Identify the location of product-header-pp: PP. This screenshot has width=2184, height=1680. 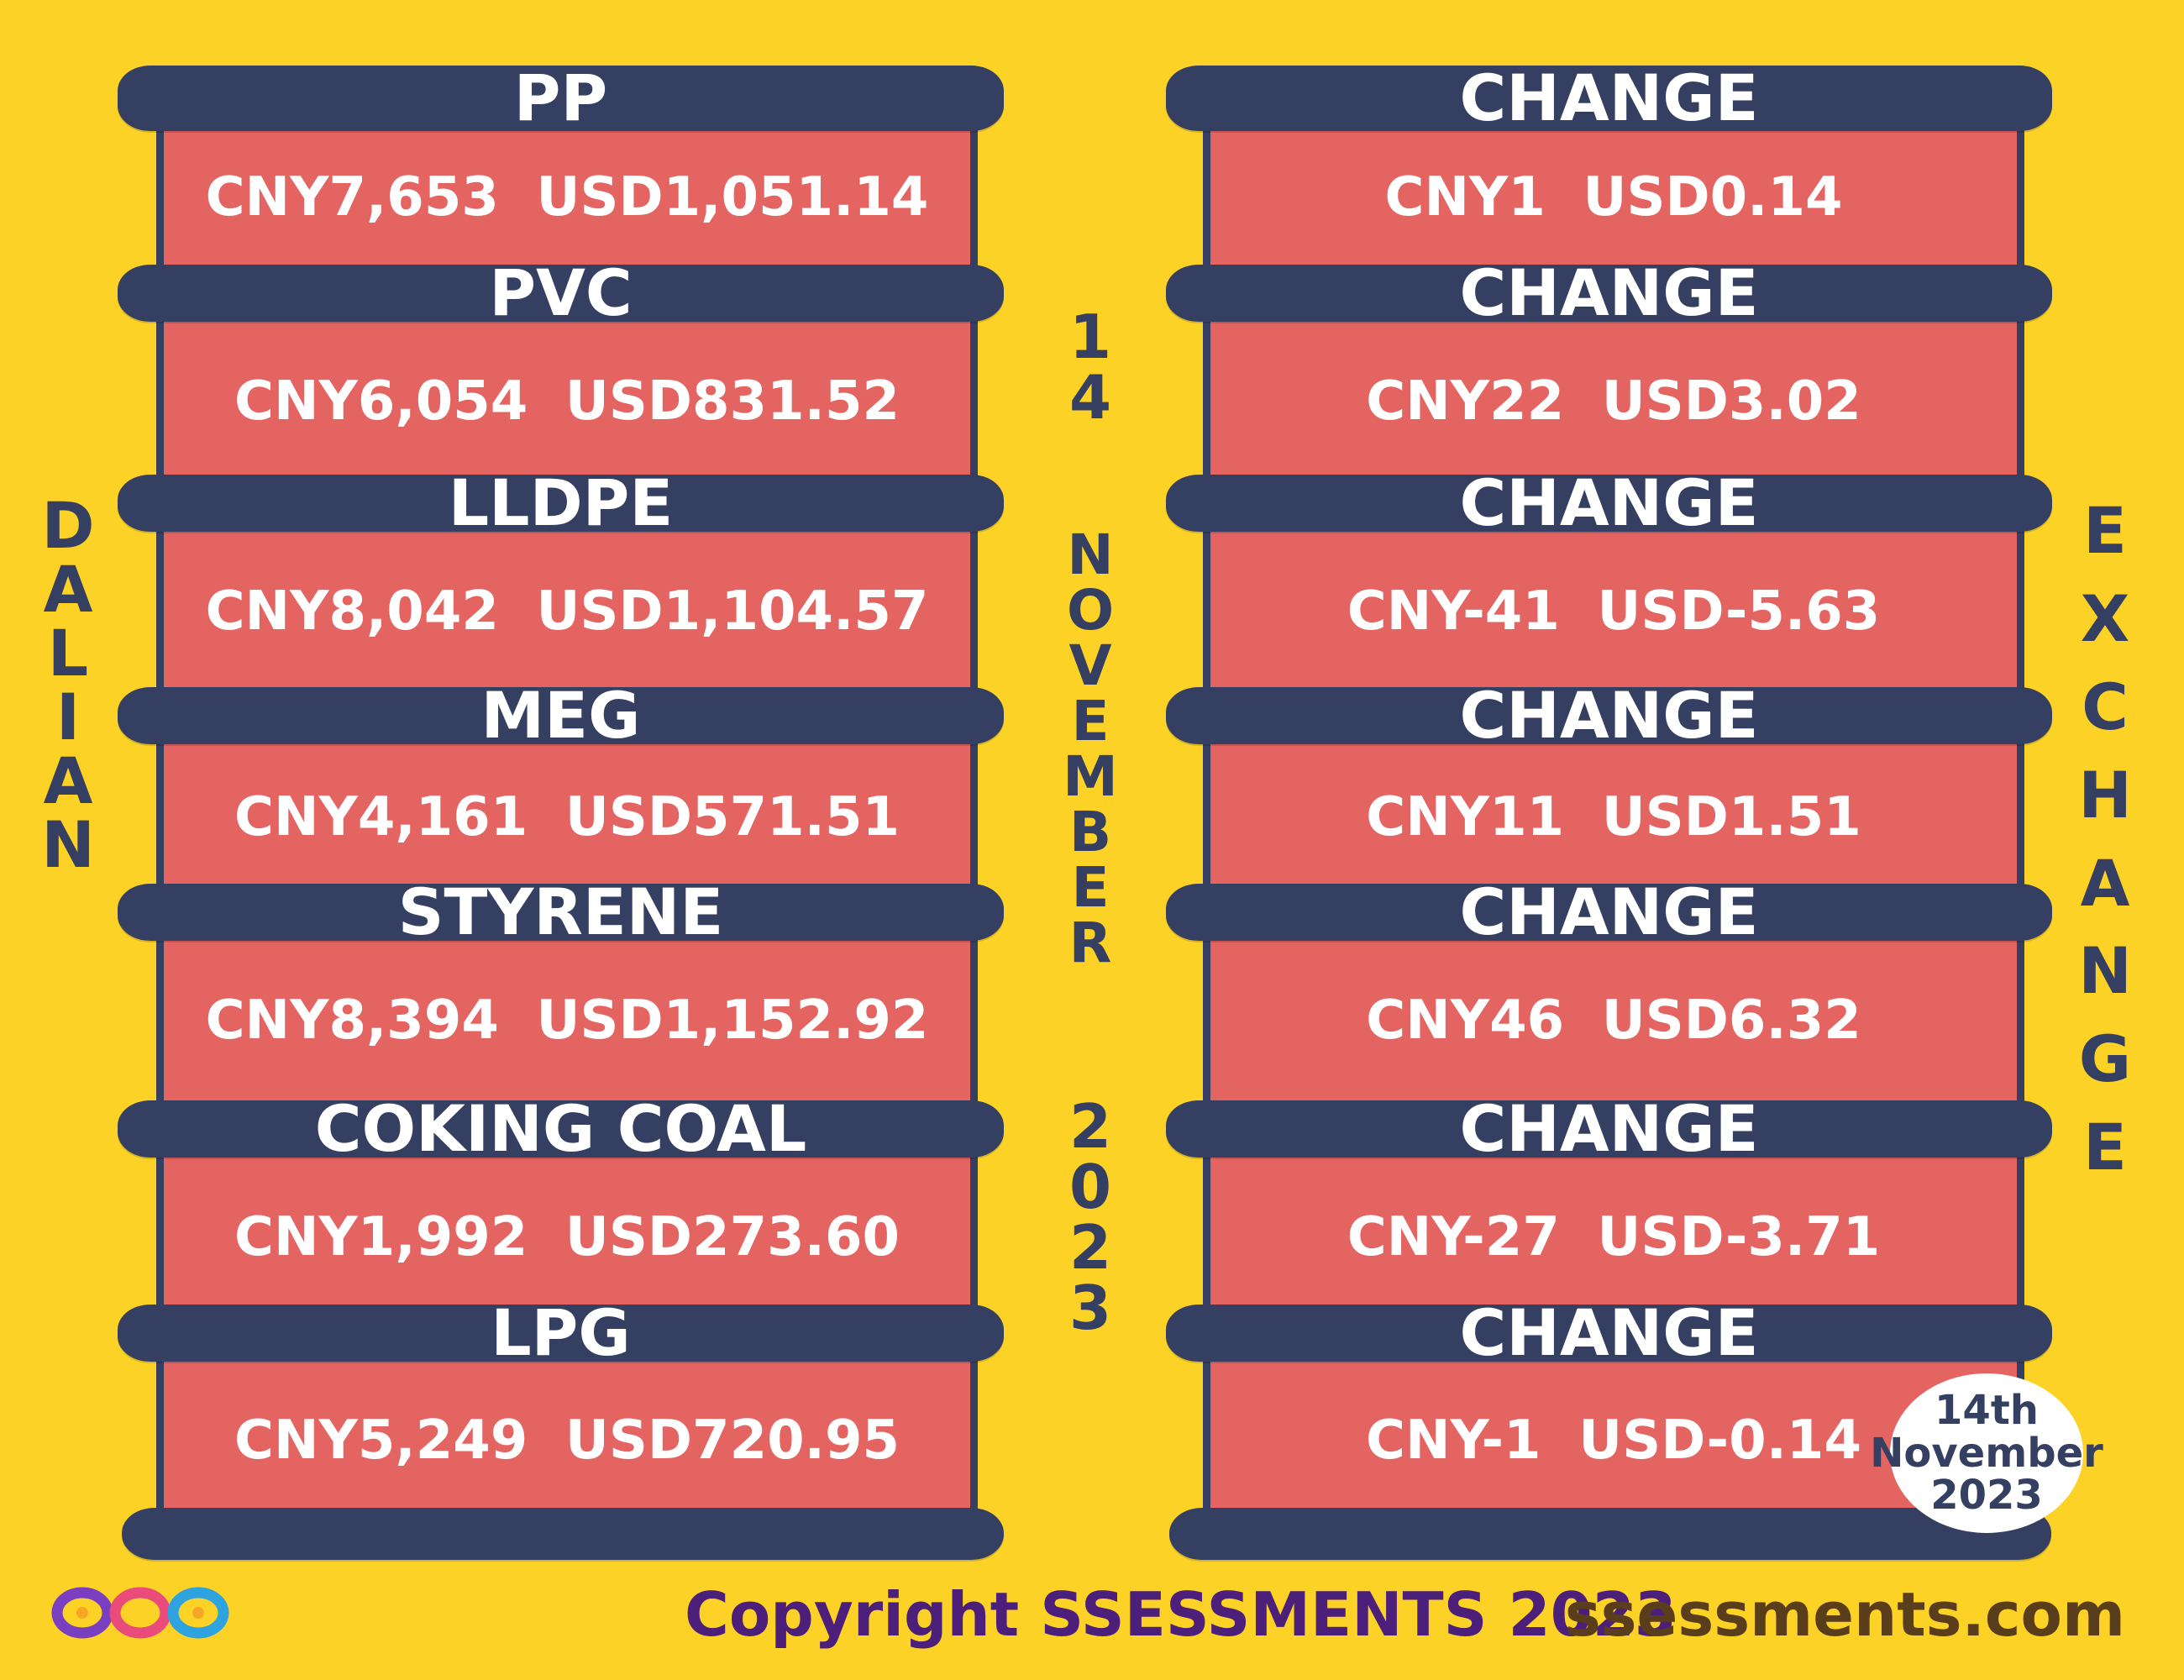
(561, 98).